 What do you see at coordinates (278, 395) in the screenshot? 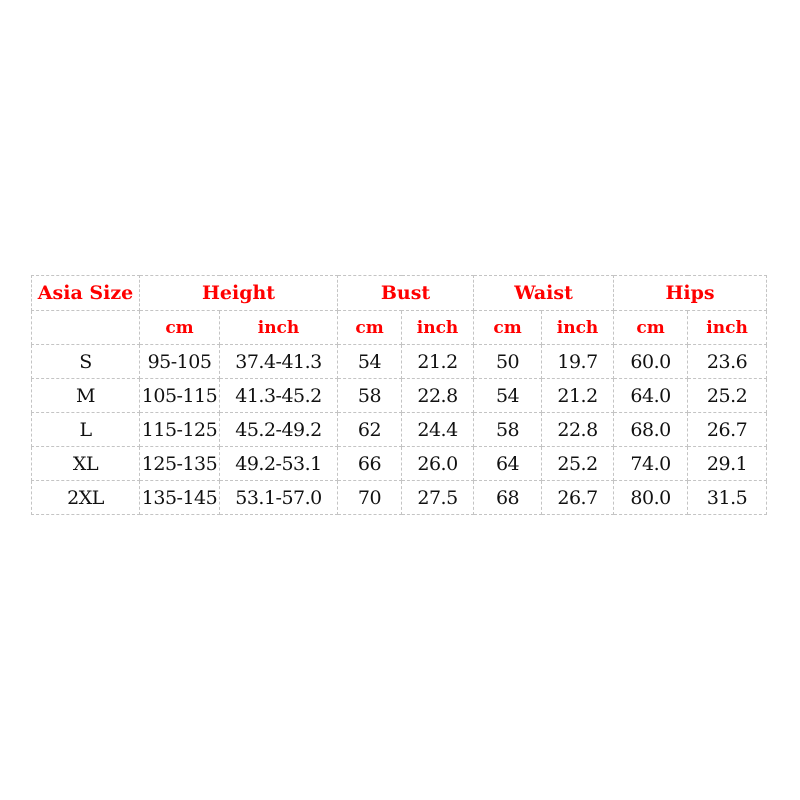
I see `value-cell: 41.3-45.2` at bounding box center [278, 395].